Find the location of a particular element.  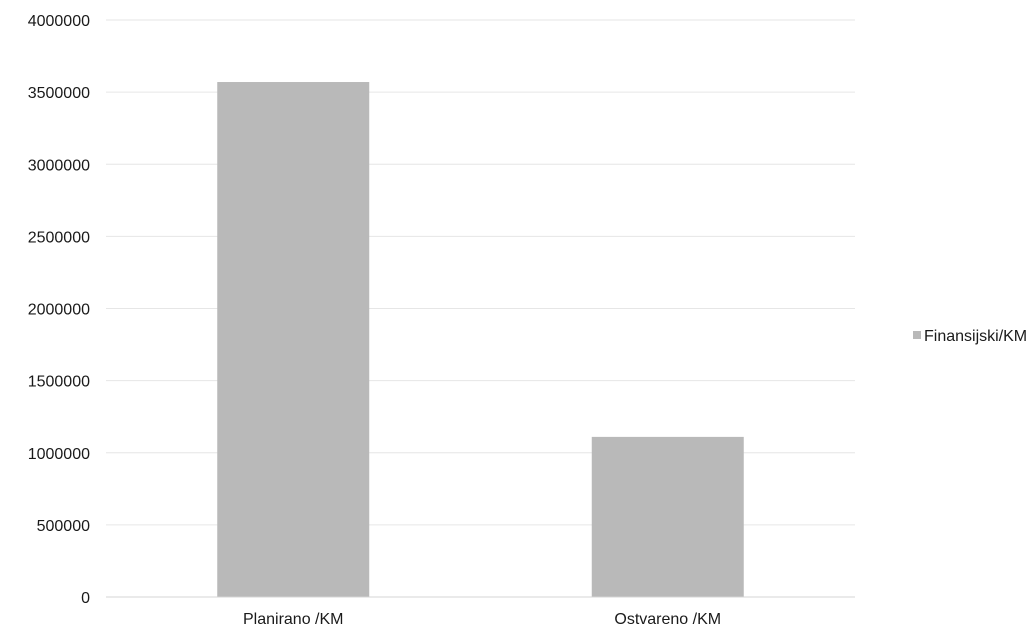

x-category-label: Planirano /KM is located at coordinates (293, 619).